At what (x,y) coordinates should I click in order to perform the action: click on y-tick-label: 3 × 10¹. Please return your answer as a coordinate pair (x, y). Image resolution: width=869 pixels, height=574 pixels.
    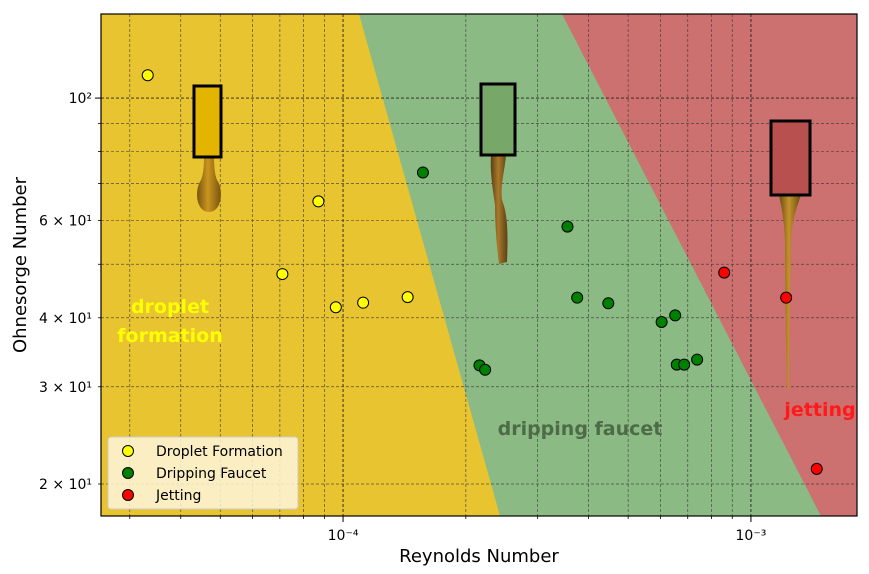
    Looking at the image, I should click on (65, 388).